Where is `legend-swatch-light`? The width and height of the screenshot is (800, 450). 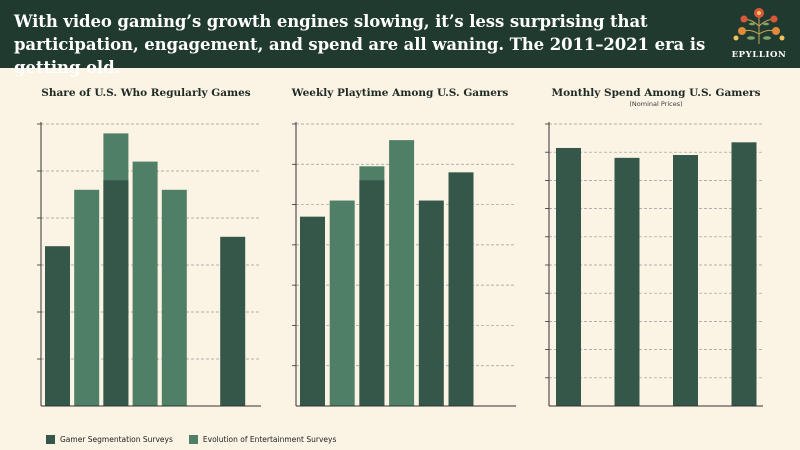 legend-swatch-light is located at coordinates (193, 439).